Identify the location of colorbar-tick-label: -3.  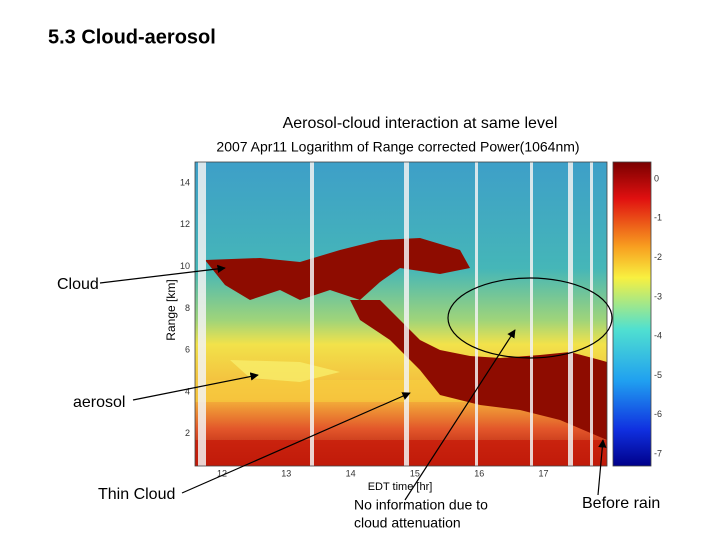
(658, 296).